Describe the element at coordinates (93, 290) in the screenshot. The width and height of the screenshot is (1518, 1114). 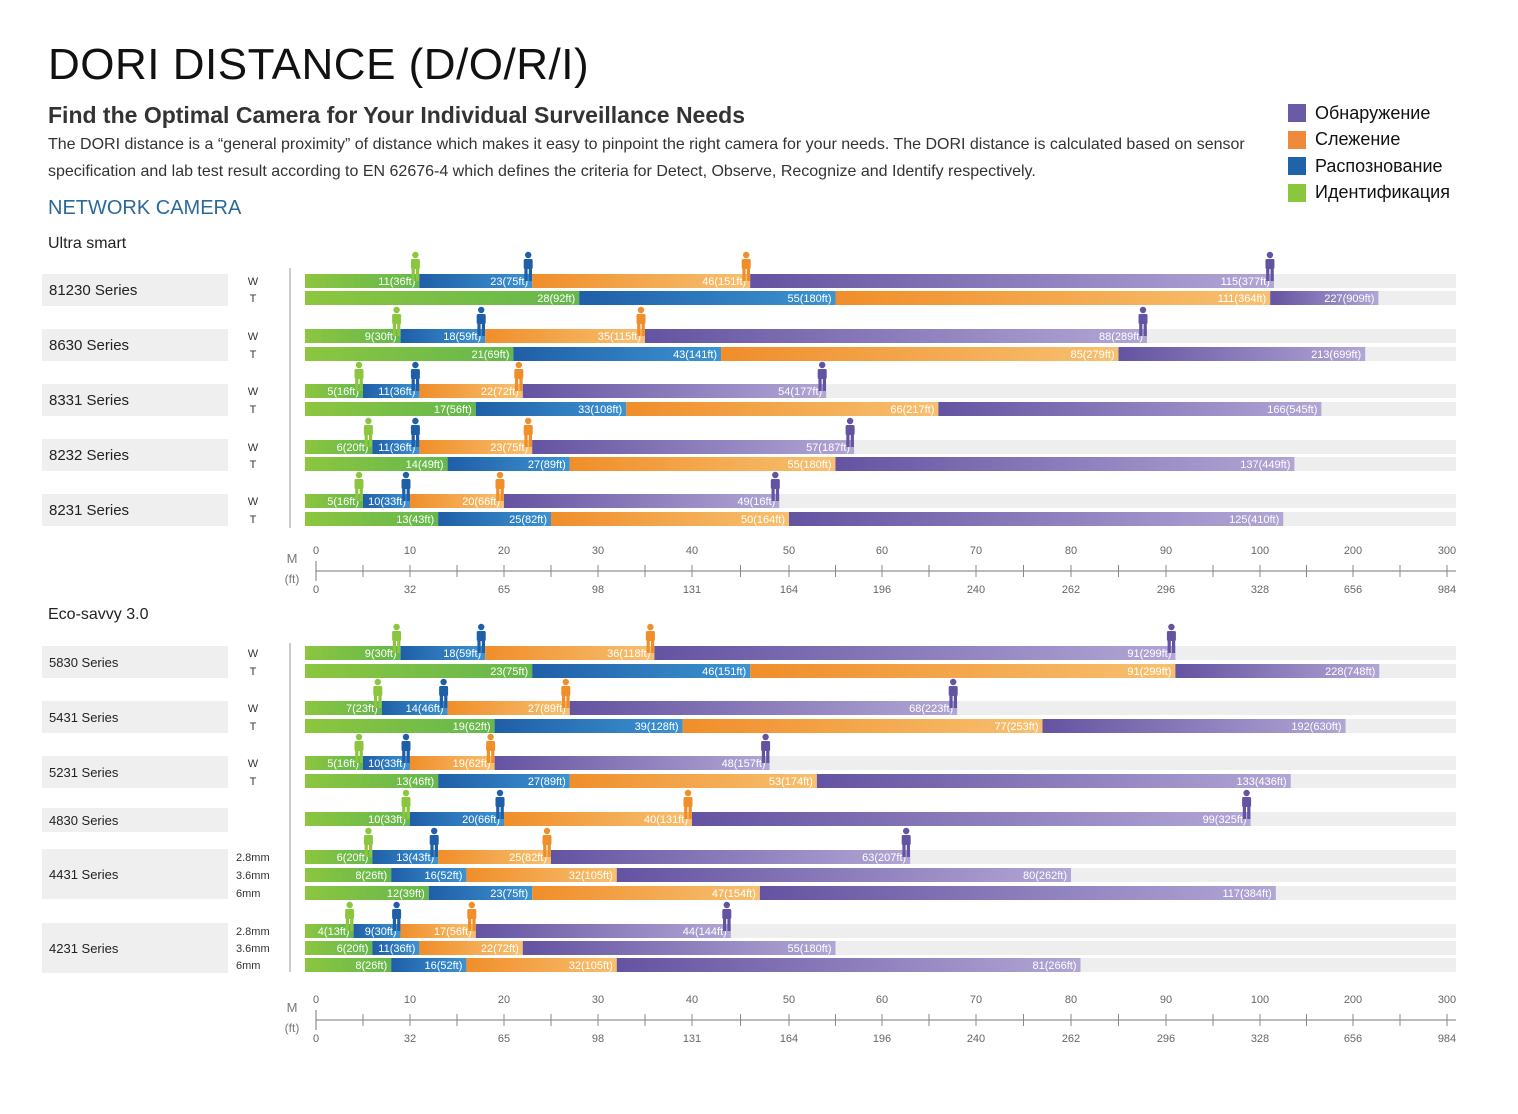
I see `series-name: 81230 Series` at that location.